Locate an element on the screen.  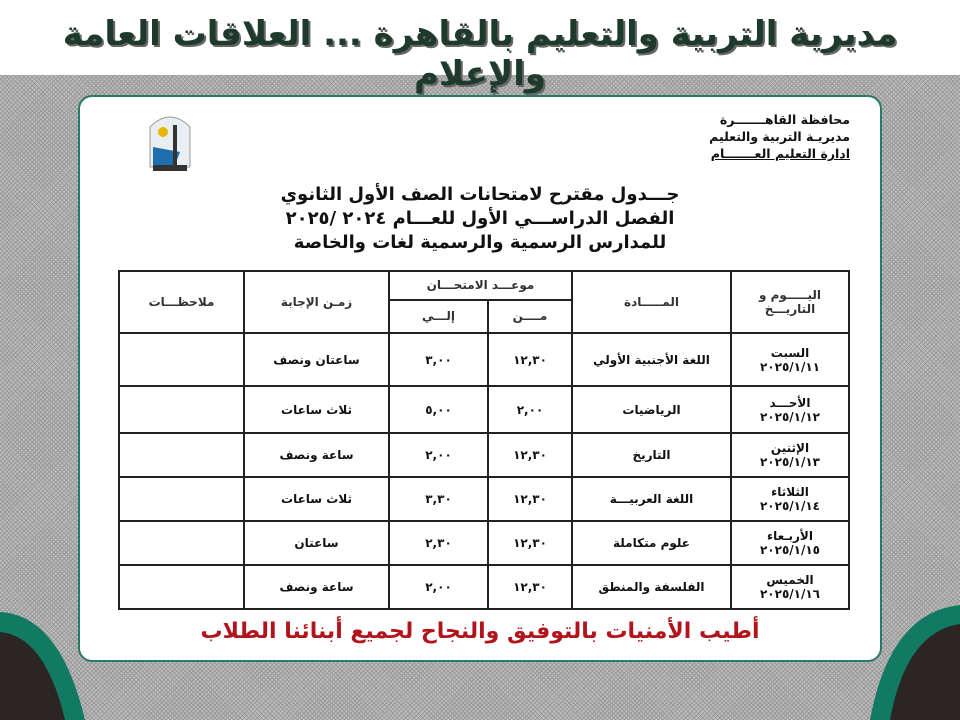
cell-day: الأحـــد ٢٠٢٥/١/١٢ is located at coordinates (790, 409).